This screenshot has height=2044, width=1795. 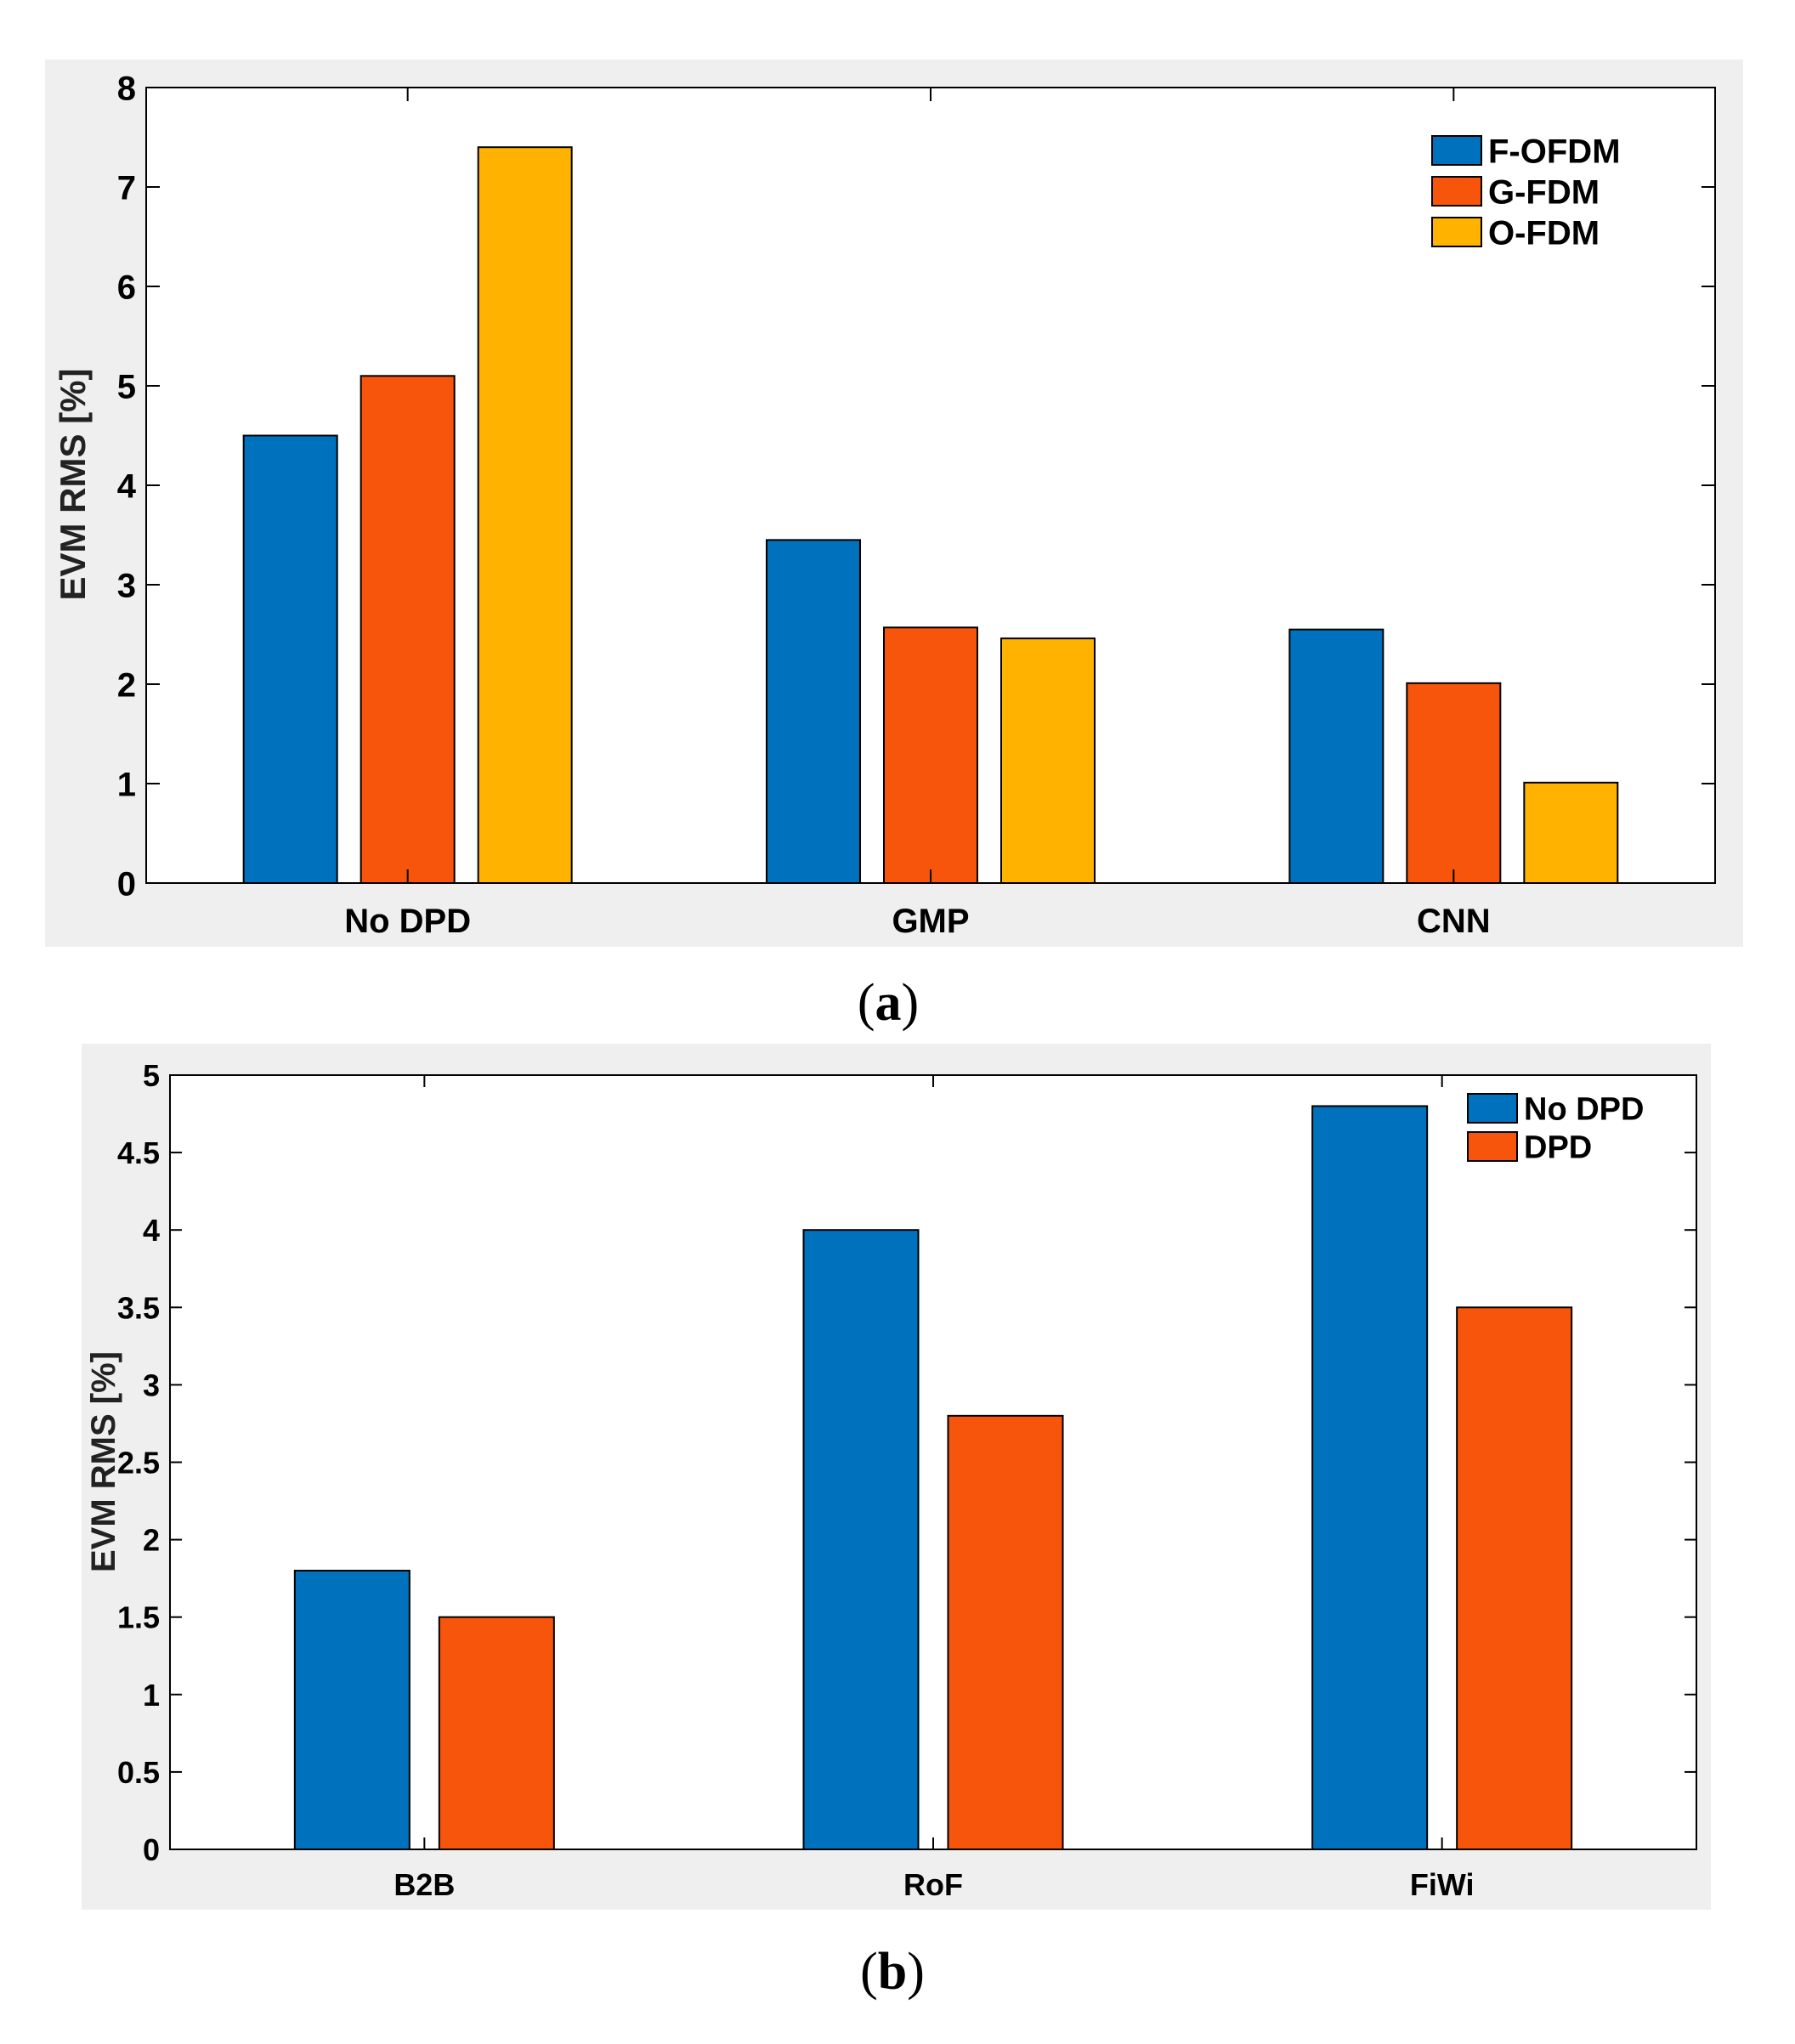 What do you see at coordinates (126, 287) in the screenshot?
I see `chart-a-y-tick-label: 6` at bounding box center [126, 287].